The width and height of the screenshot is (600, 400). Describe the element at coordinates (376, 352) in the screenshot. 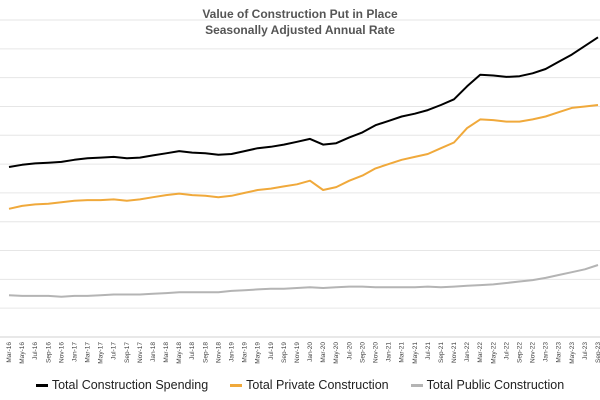

I see `x-tick-label: Nov-20` at that location.